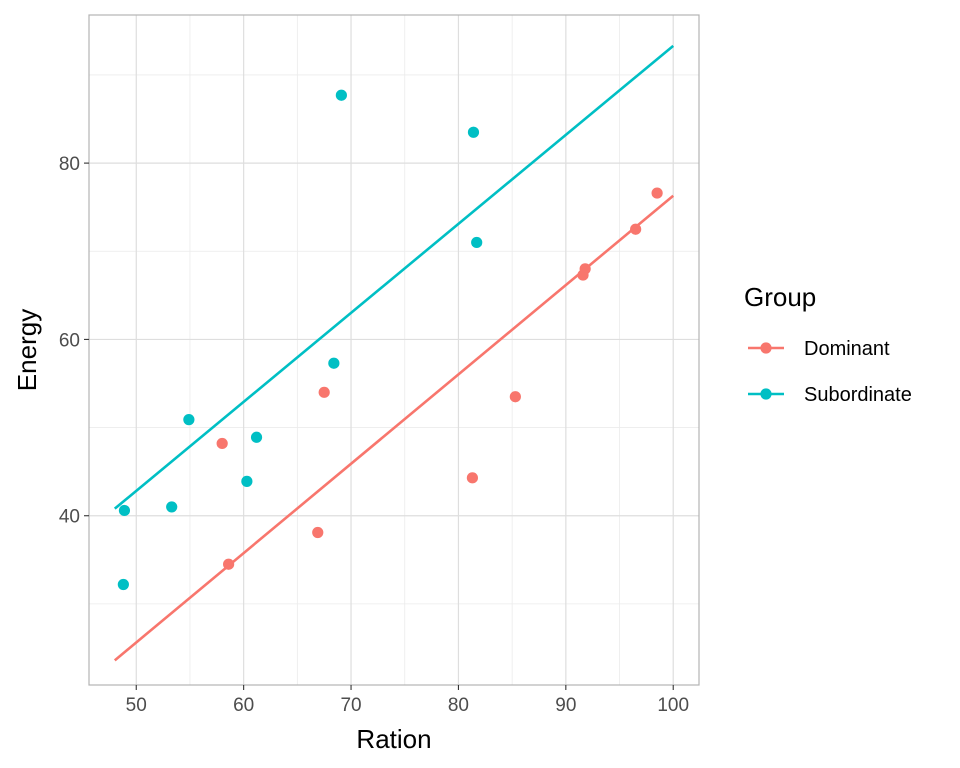 The width and height of the screenshot is (960, 768). I want to click on legend: Group Dominant Subordinate, so click(828, 344).